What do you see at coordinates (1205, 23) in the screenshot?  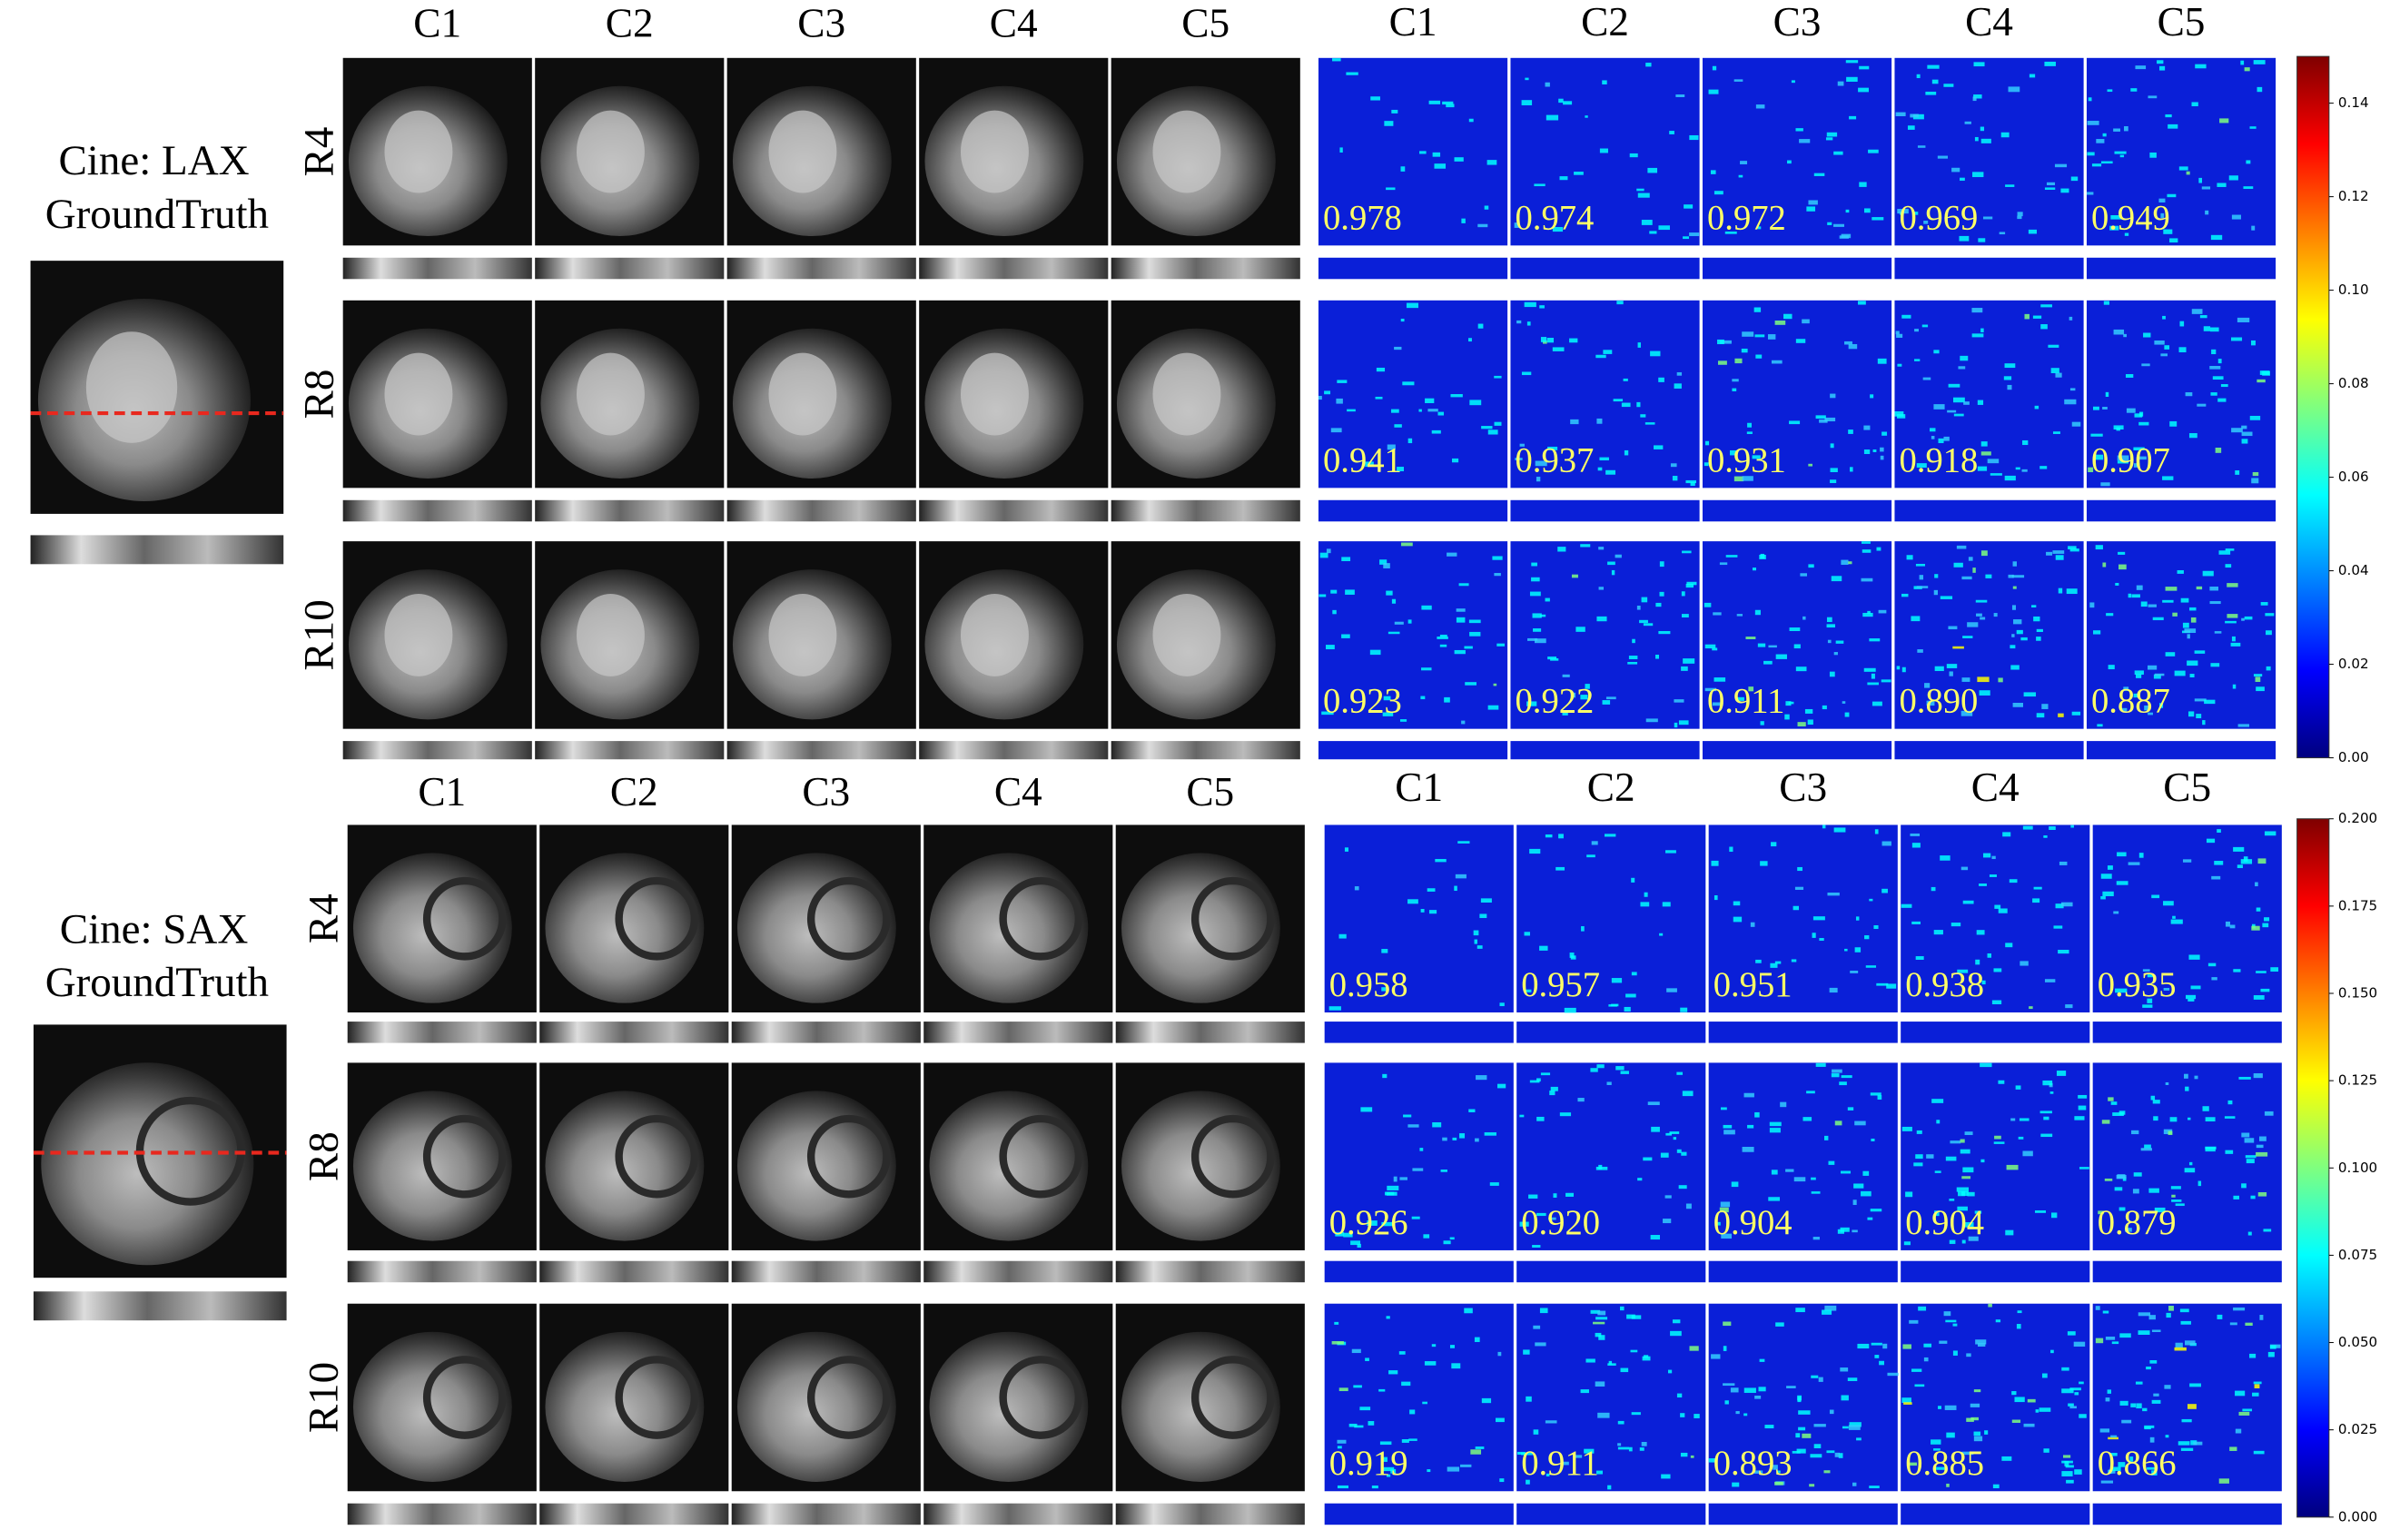 I see `column-header: C5` at bounding box center [1205, 23].